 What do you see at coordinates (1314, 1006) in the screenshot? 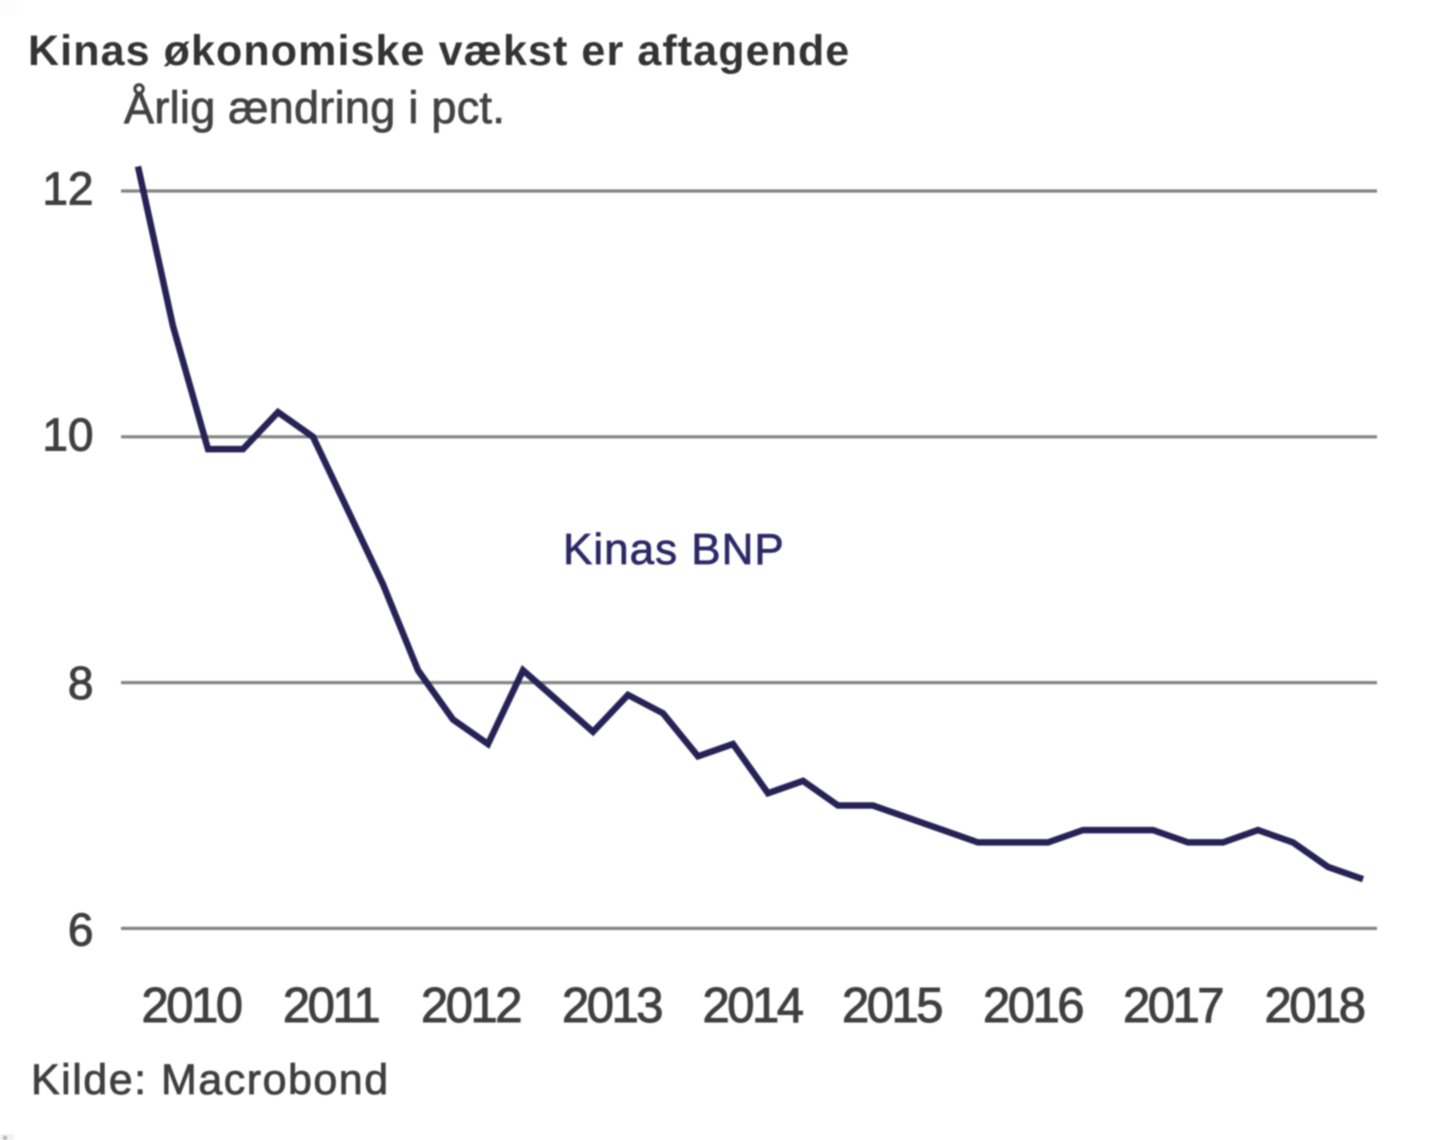
I see `svg-text: 2018` at bounding box center [1314, 1006].